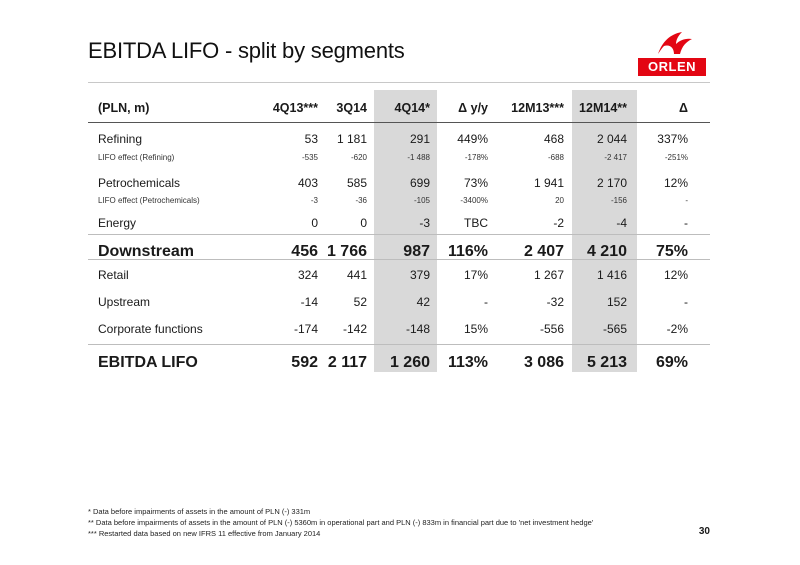  What do you see at coordinates (150, 329) in the screenshot?
I see `row-label: Corporate functions` at bounding box center [150, 329].